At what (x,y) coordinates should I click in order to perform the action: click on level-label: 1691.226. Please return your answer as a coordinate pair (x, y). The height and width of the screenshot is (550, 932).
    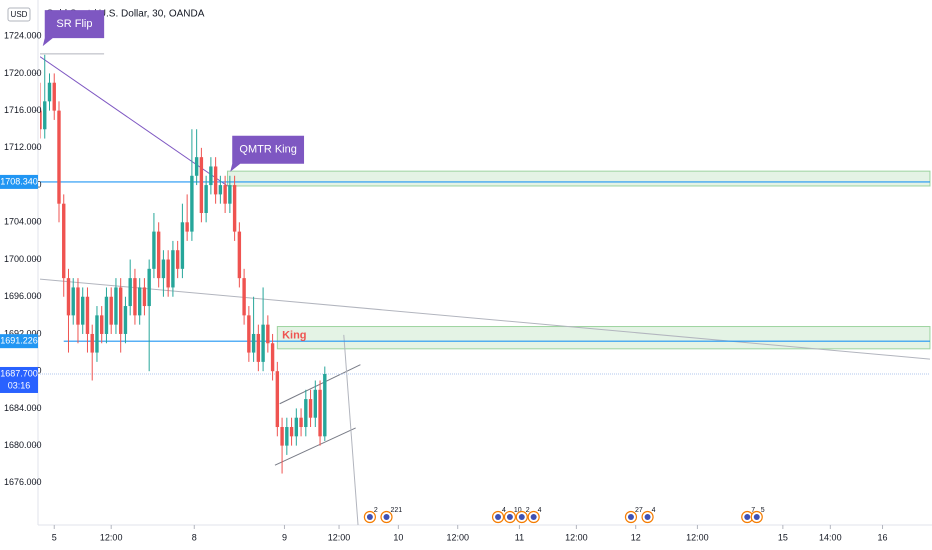
    Looking at the image, I should click on (19, 341).